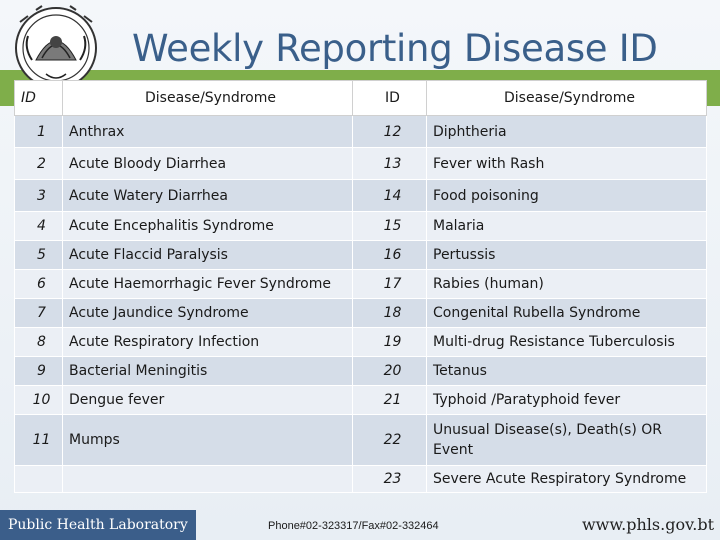 The image size is (720, 540). I want to click on row-disease-right: Pertussis, so click(566, 255).